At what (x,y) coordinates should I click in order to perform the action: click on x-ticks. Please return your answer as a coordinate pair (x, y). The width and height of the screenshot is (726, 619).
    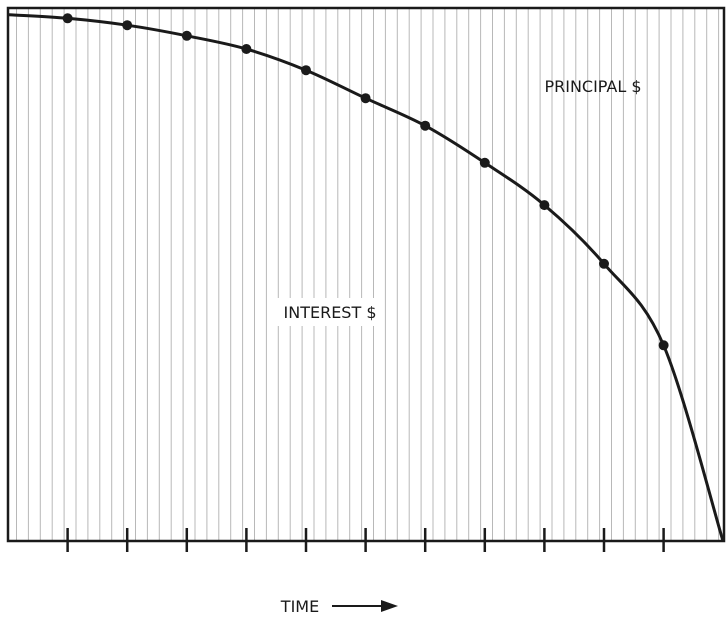
    Looking at the image, I should click on (365, 540).